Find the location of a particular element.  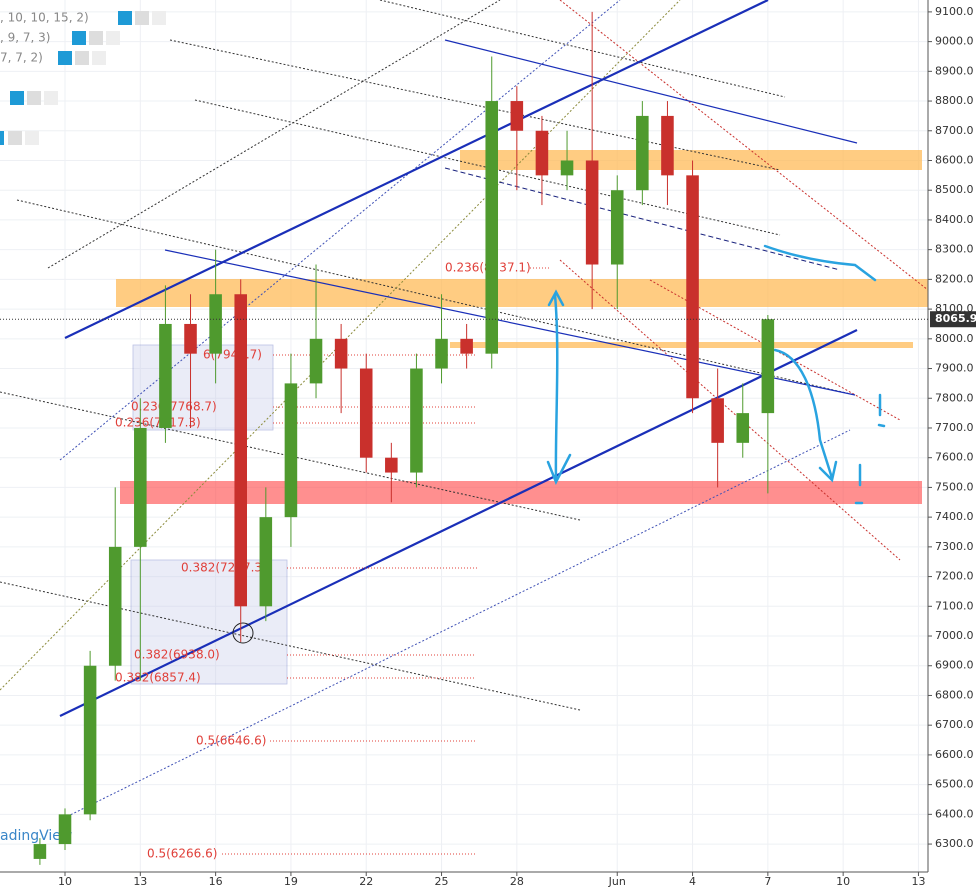

y-tick-label: 6800.0 is located at coordinates (954, 694).